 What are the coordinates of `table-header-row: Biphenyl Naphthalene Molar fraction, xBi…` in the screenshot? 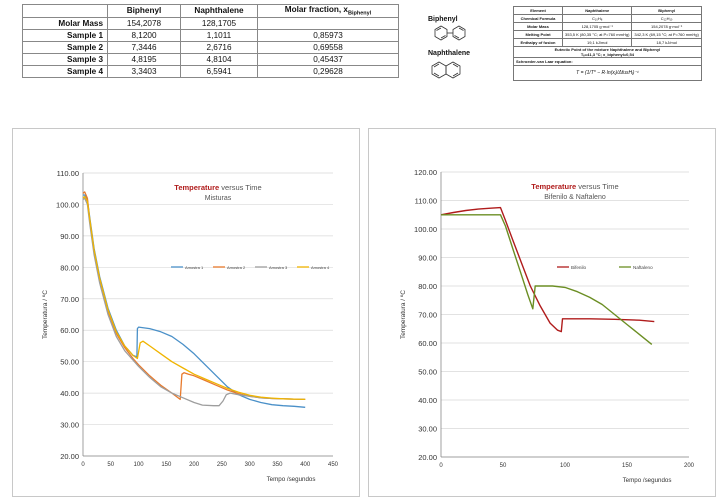 It's located at (210, 11).